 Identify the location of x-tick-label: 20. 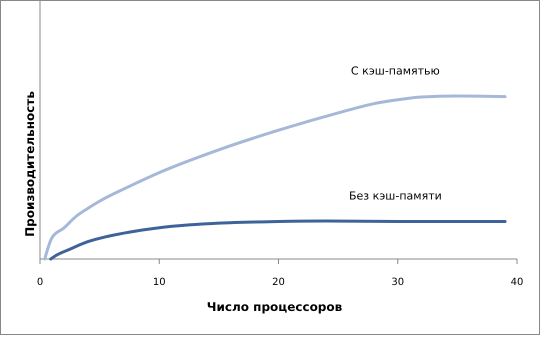
(278, 282).